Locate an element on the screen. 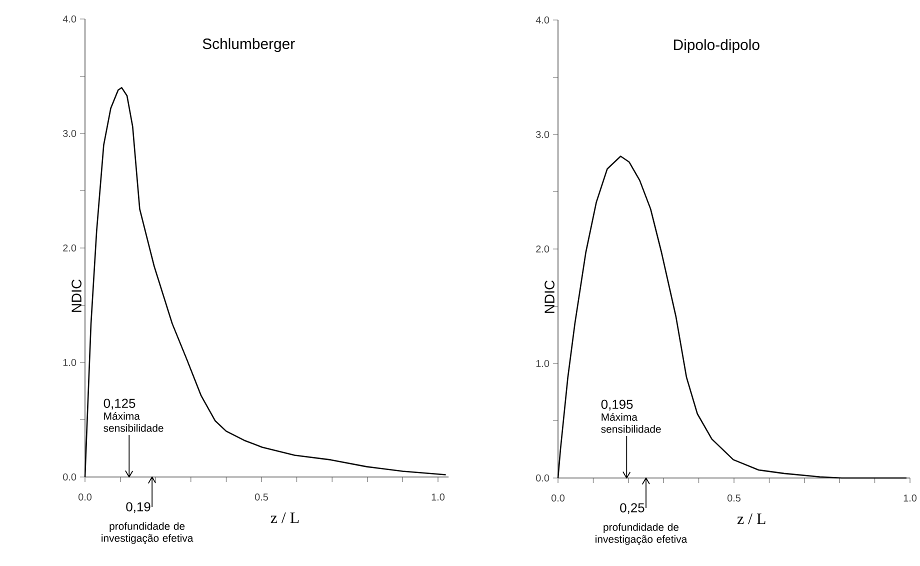 The width and height of the screenshot is (920, 566). text: Schlumberger is located at coordinates (248, 45).